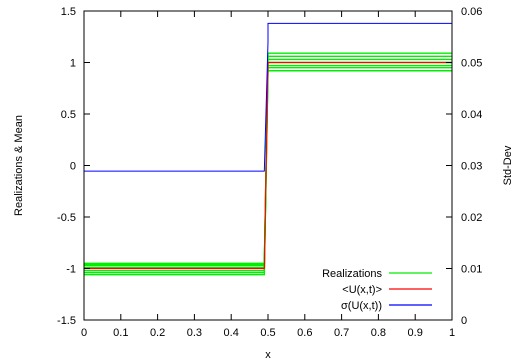 The height and width of the screenshot is (364, 525). I want to click on y2-axis-label: Std-Dev, so click(508, 165).